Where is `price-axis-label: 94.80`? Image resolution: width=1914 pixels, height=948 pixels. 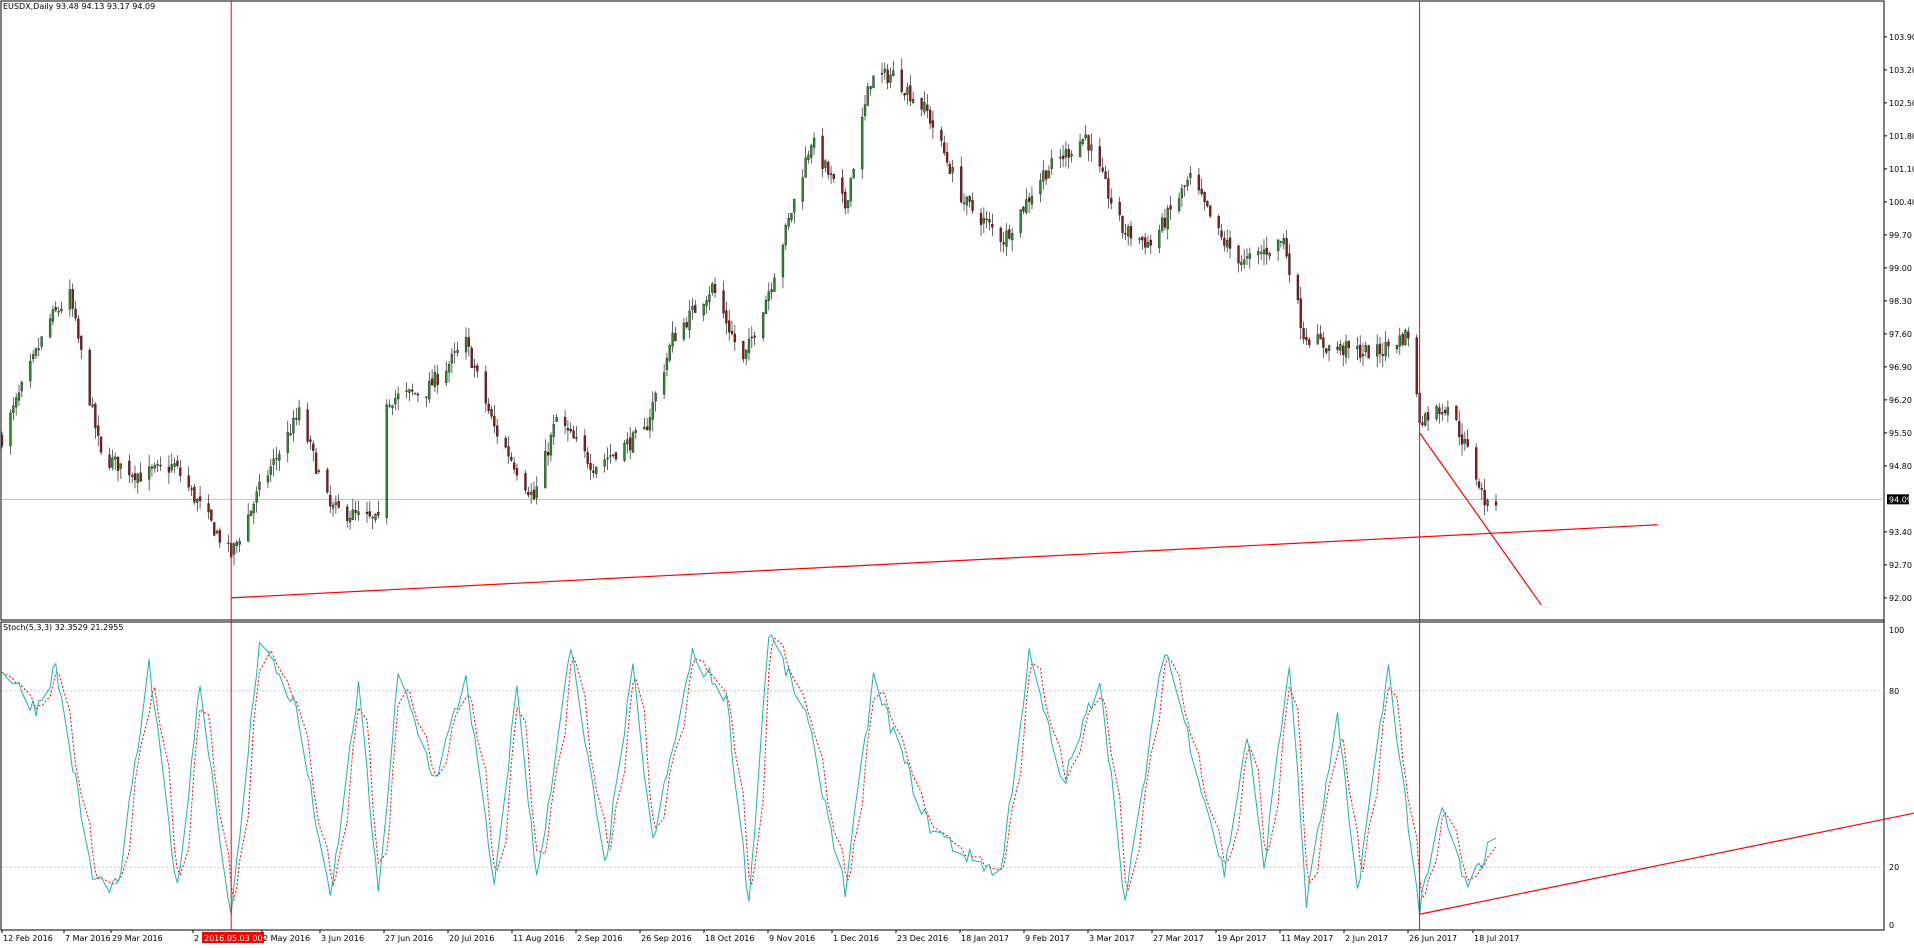 price-axis-label: 94.80 is located at coordinates (1900, 466).